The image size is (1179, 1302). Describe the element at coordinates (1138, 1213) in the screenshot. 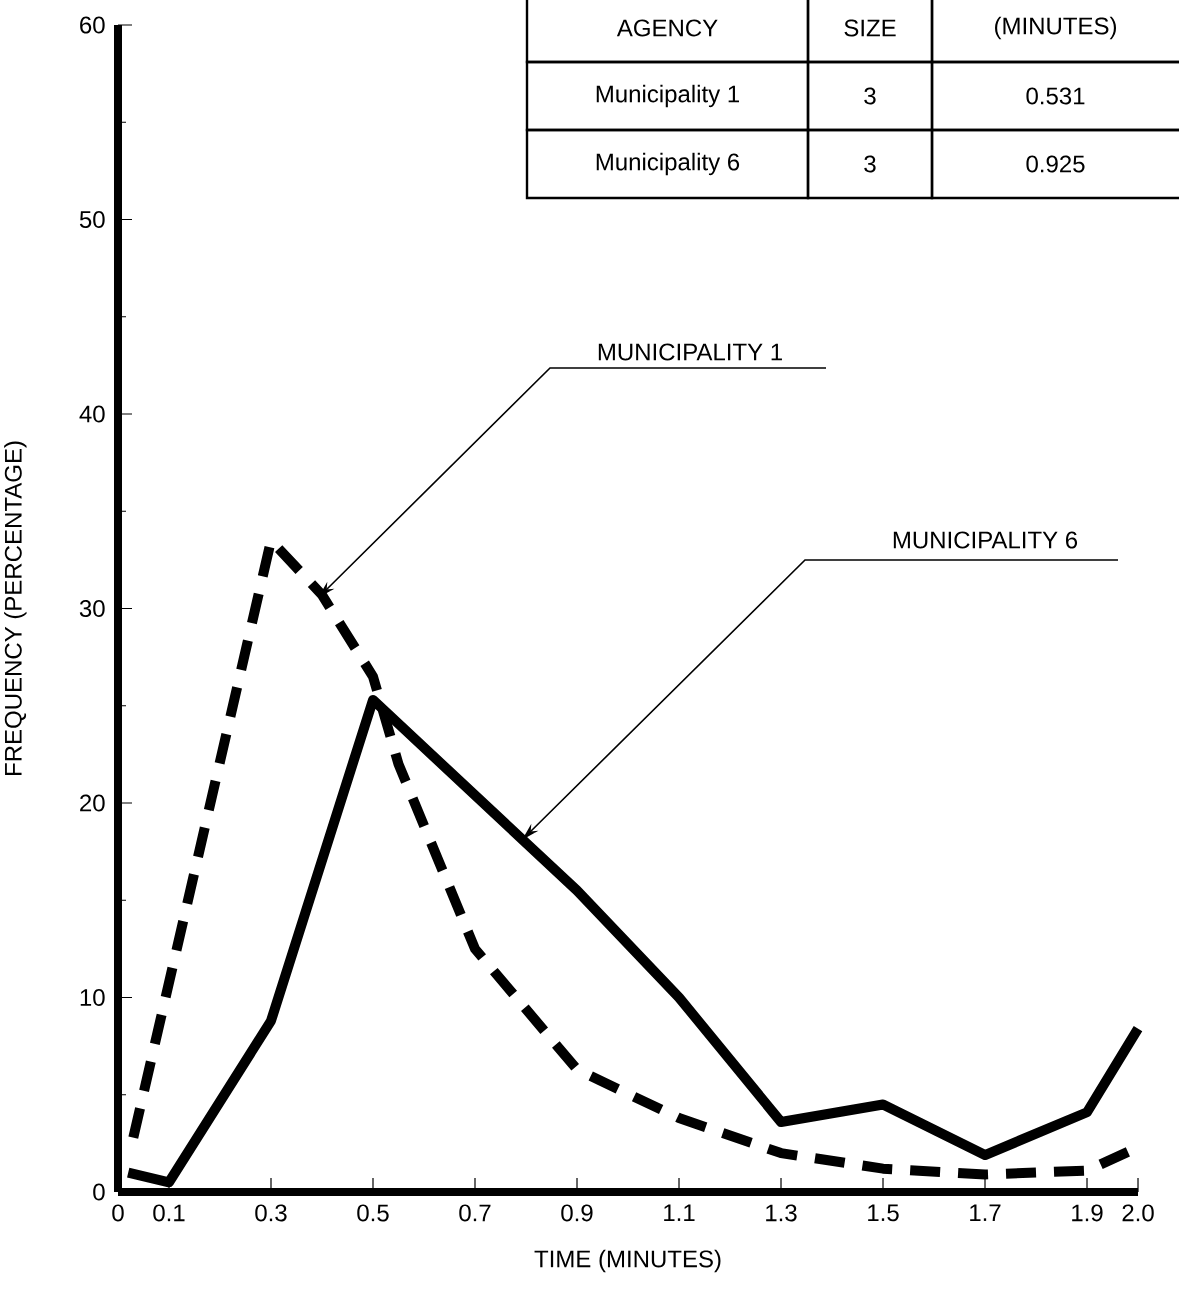

I see `x-tick-label: 2.0` at that location.